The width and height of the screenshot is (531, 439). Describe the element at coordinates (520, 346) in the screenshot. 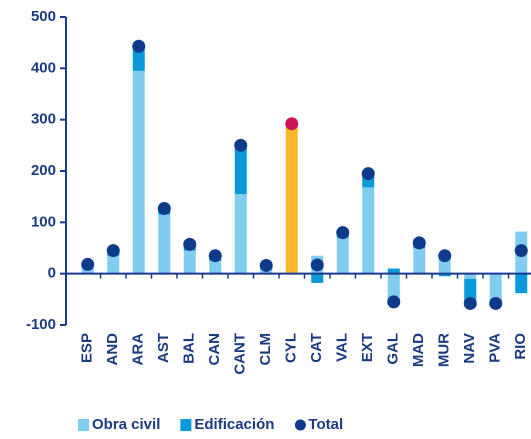

I see `x-tick-label: RIO` at that location.